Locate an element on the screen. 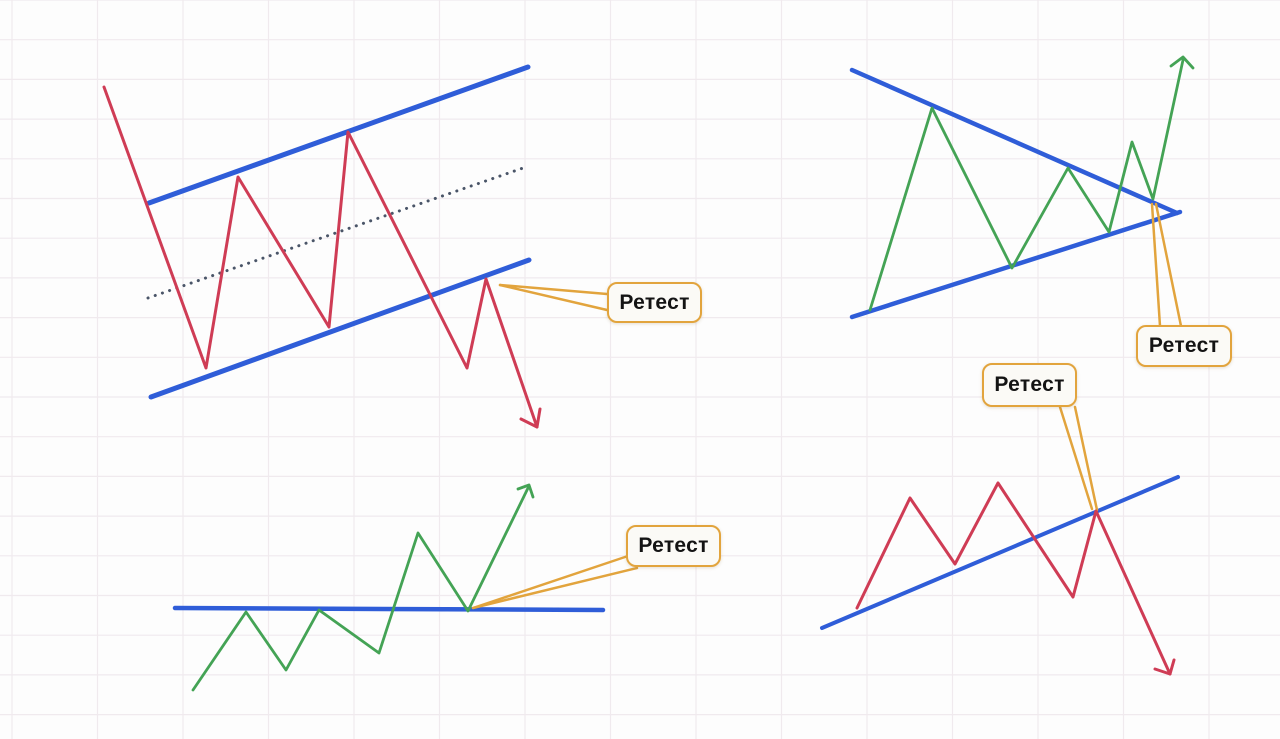 This screenshot has width=1280, height=739. retest-callout-top-right: Ретест is located at coordinates (1184, 346).